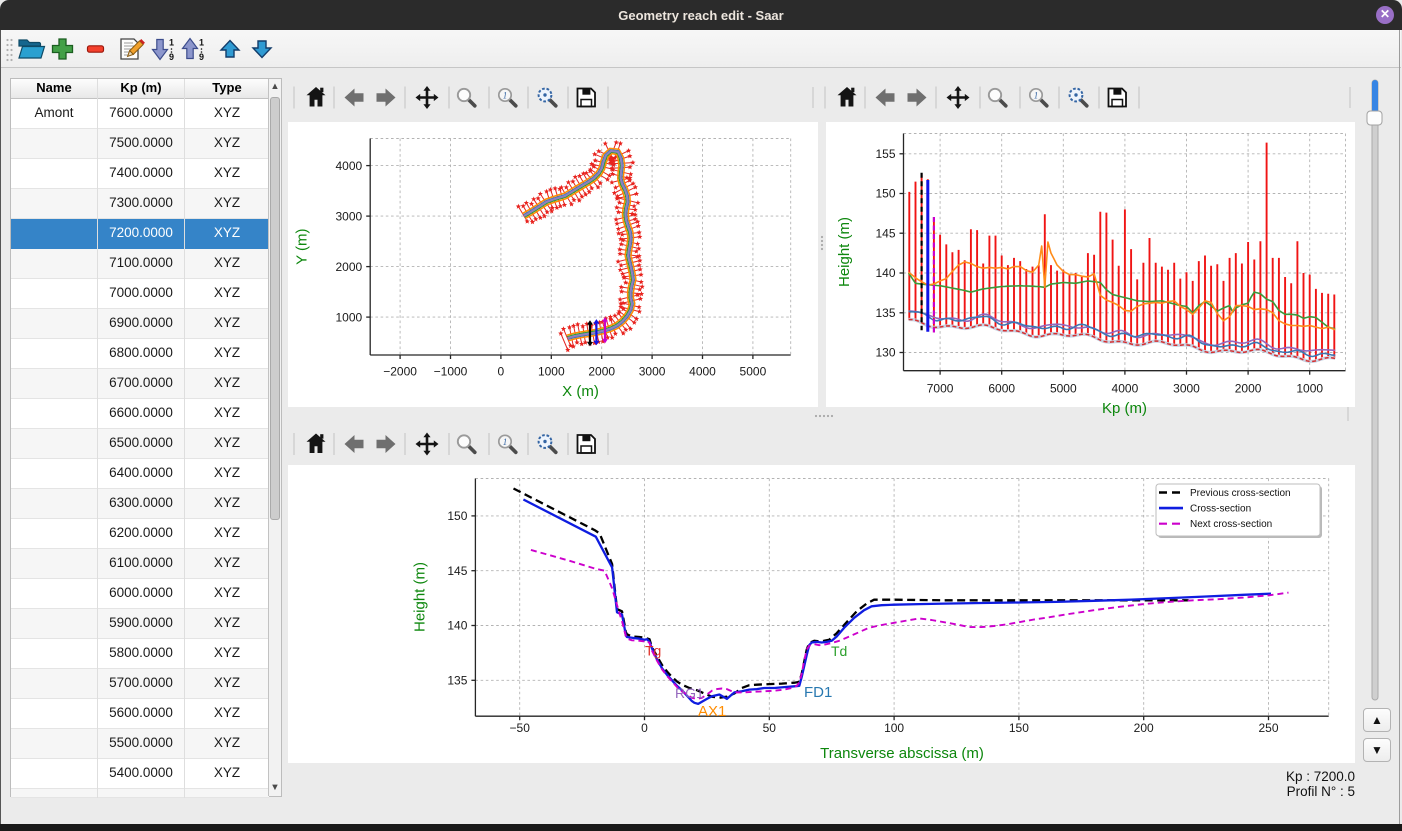  What do you see at coordinates (1240, 493) in the screenshot?
I see `svg-text: Previous cross-section` at bounding box center [1240, 493].